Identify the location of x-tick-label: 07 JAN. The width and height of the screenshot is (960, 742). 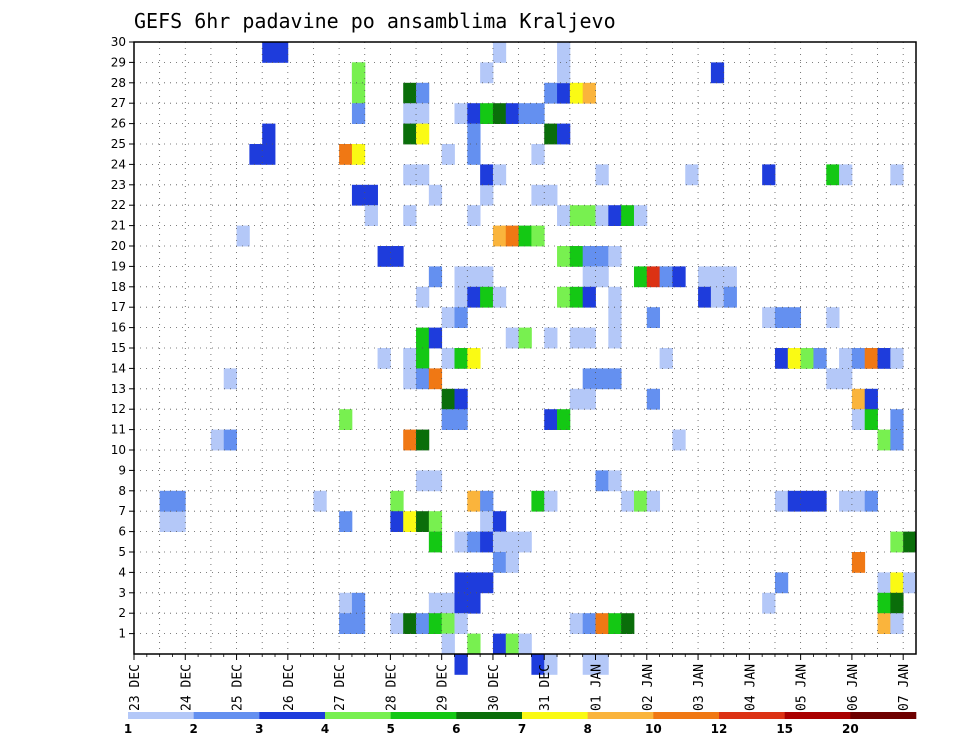
(904, 687).